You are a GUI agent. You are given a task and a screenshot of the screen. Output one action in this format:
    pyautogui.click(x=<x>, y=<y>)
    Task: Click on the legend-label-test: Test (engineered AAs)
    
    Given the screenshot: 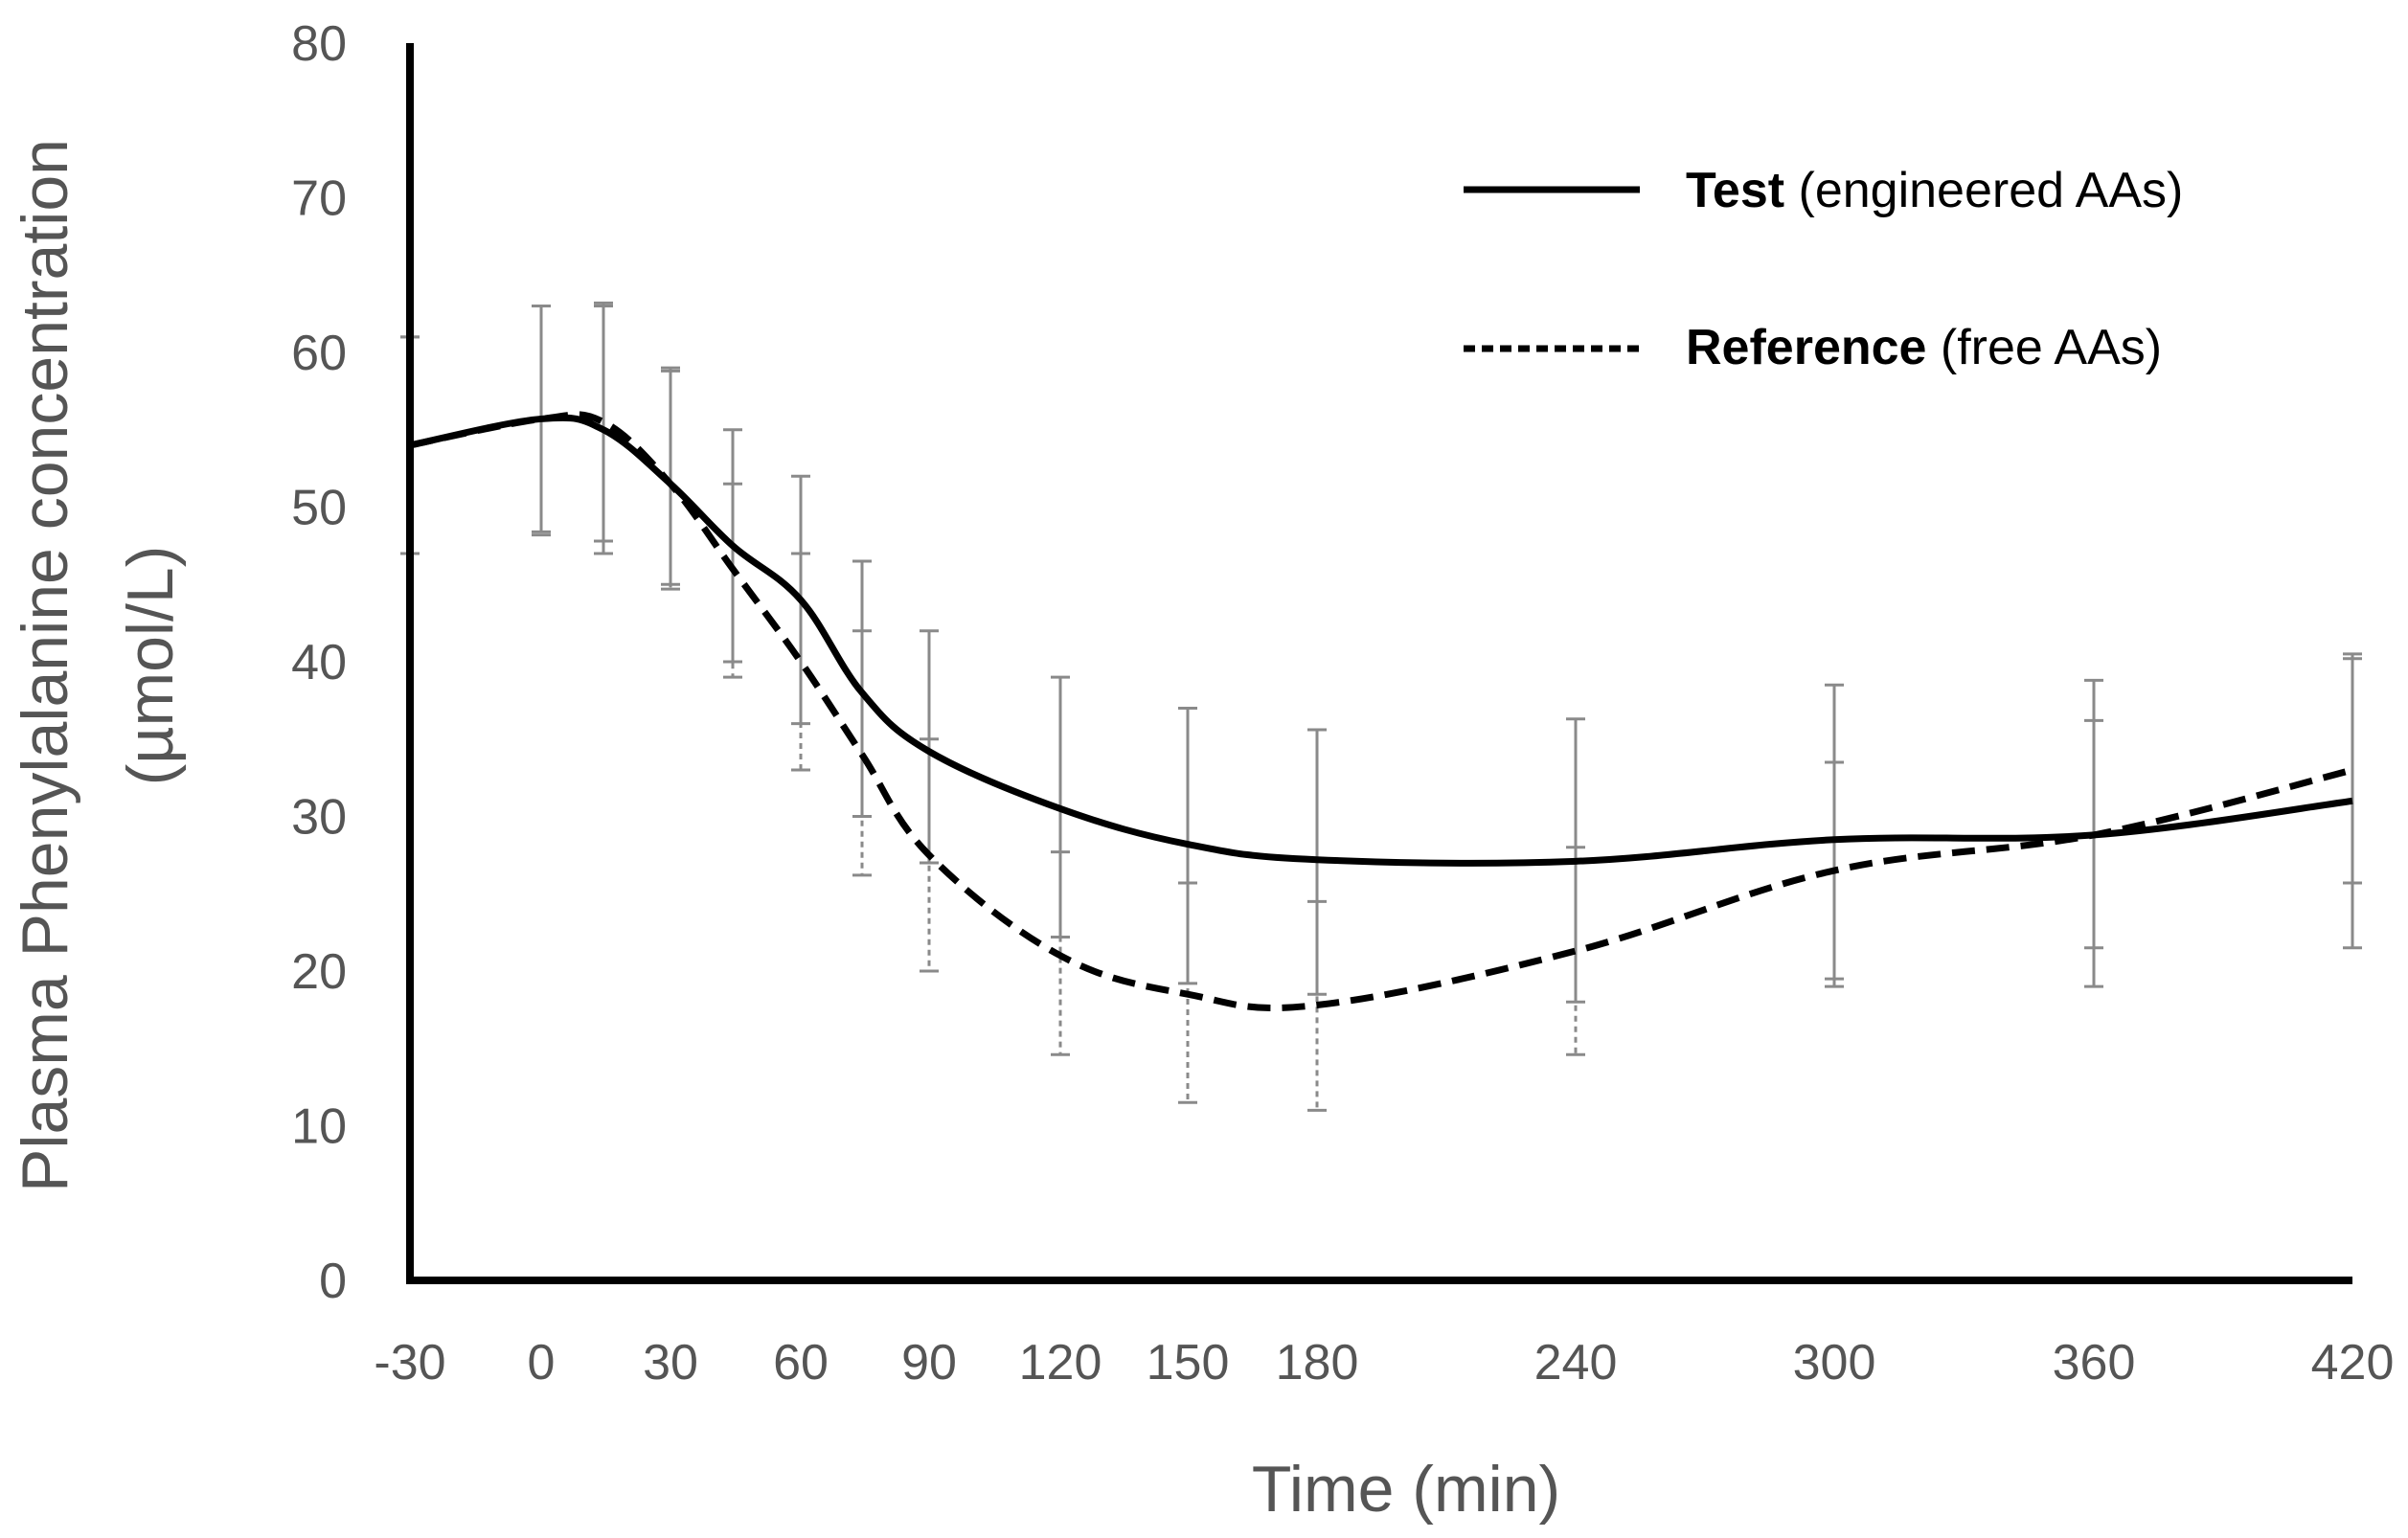 What is the action you would take?
    pyautogui.click(x=1934, y=190)
    